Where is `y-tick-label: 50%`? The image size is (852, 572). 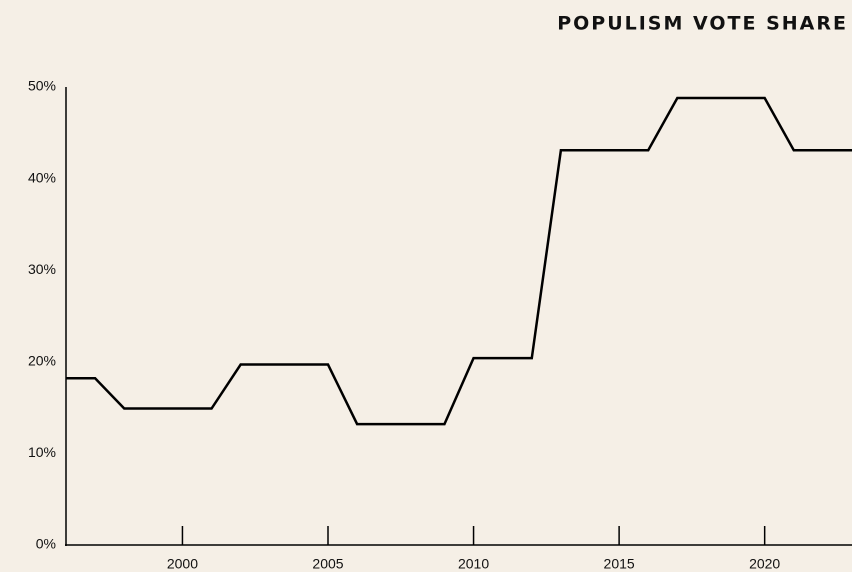
y-tick-label: 50% is located at coordinates (42, 86).